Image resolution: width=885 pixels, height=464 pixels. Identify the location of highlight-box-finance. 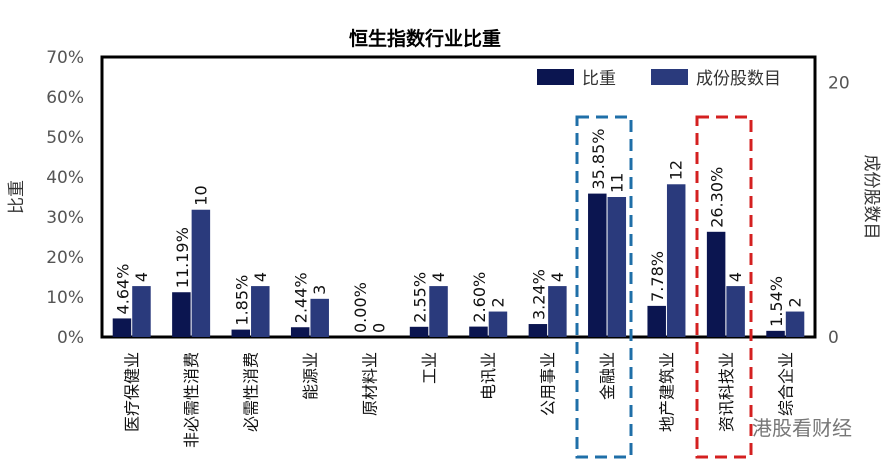
(604, 287).